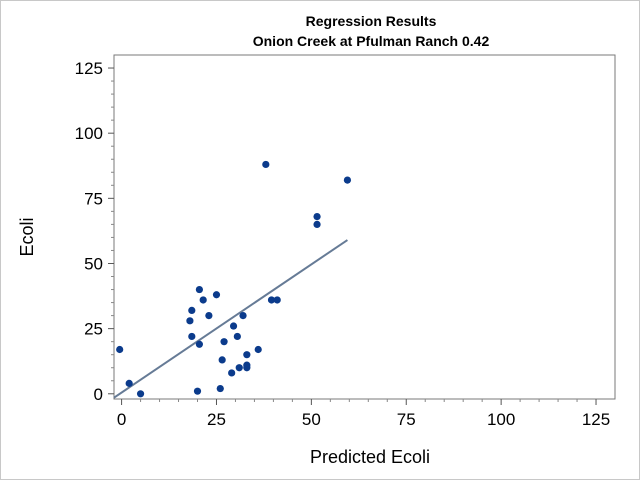 This screenshot has width=640, height=484. Describe the element at coordinates (371, 21) in the screenshot. I see `chart-title: Regression Results` at that location.